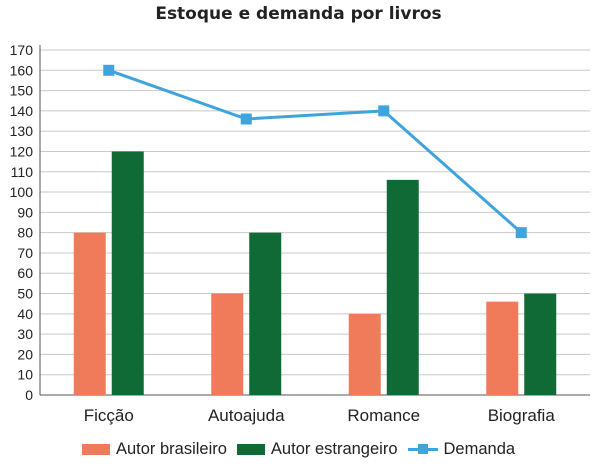  I want to click on x-tick-label-2: Romance, so click(383, 415).